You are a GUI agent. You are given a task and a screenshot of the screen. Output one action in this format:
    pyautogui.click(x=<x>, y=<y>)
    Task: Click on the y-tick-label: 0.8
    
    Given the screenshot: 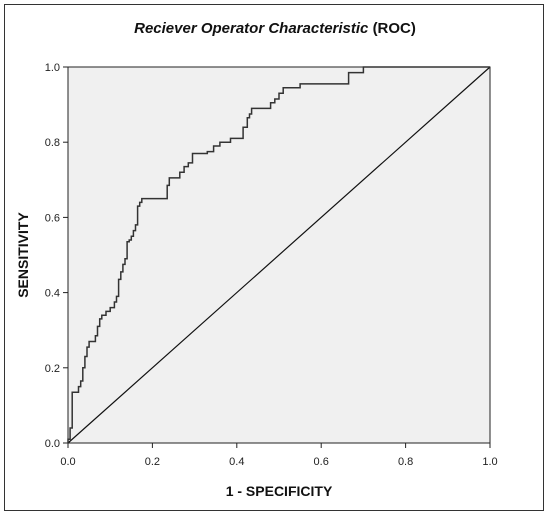 What is the action you would take?
    pyautogui.click(x=52, y=143)
    